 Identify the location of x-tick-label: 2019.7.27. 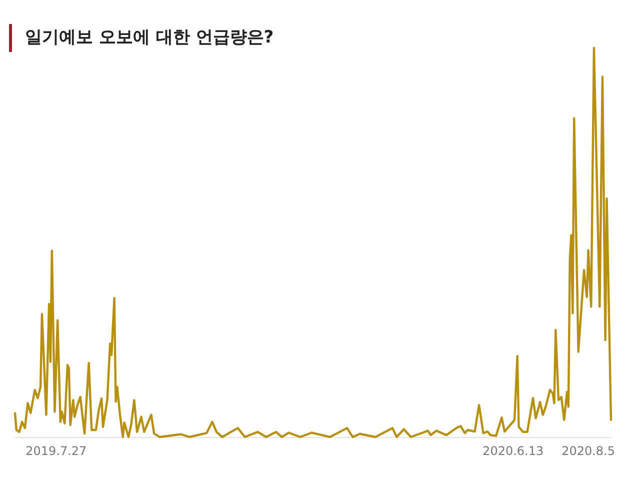
(56, 451).